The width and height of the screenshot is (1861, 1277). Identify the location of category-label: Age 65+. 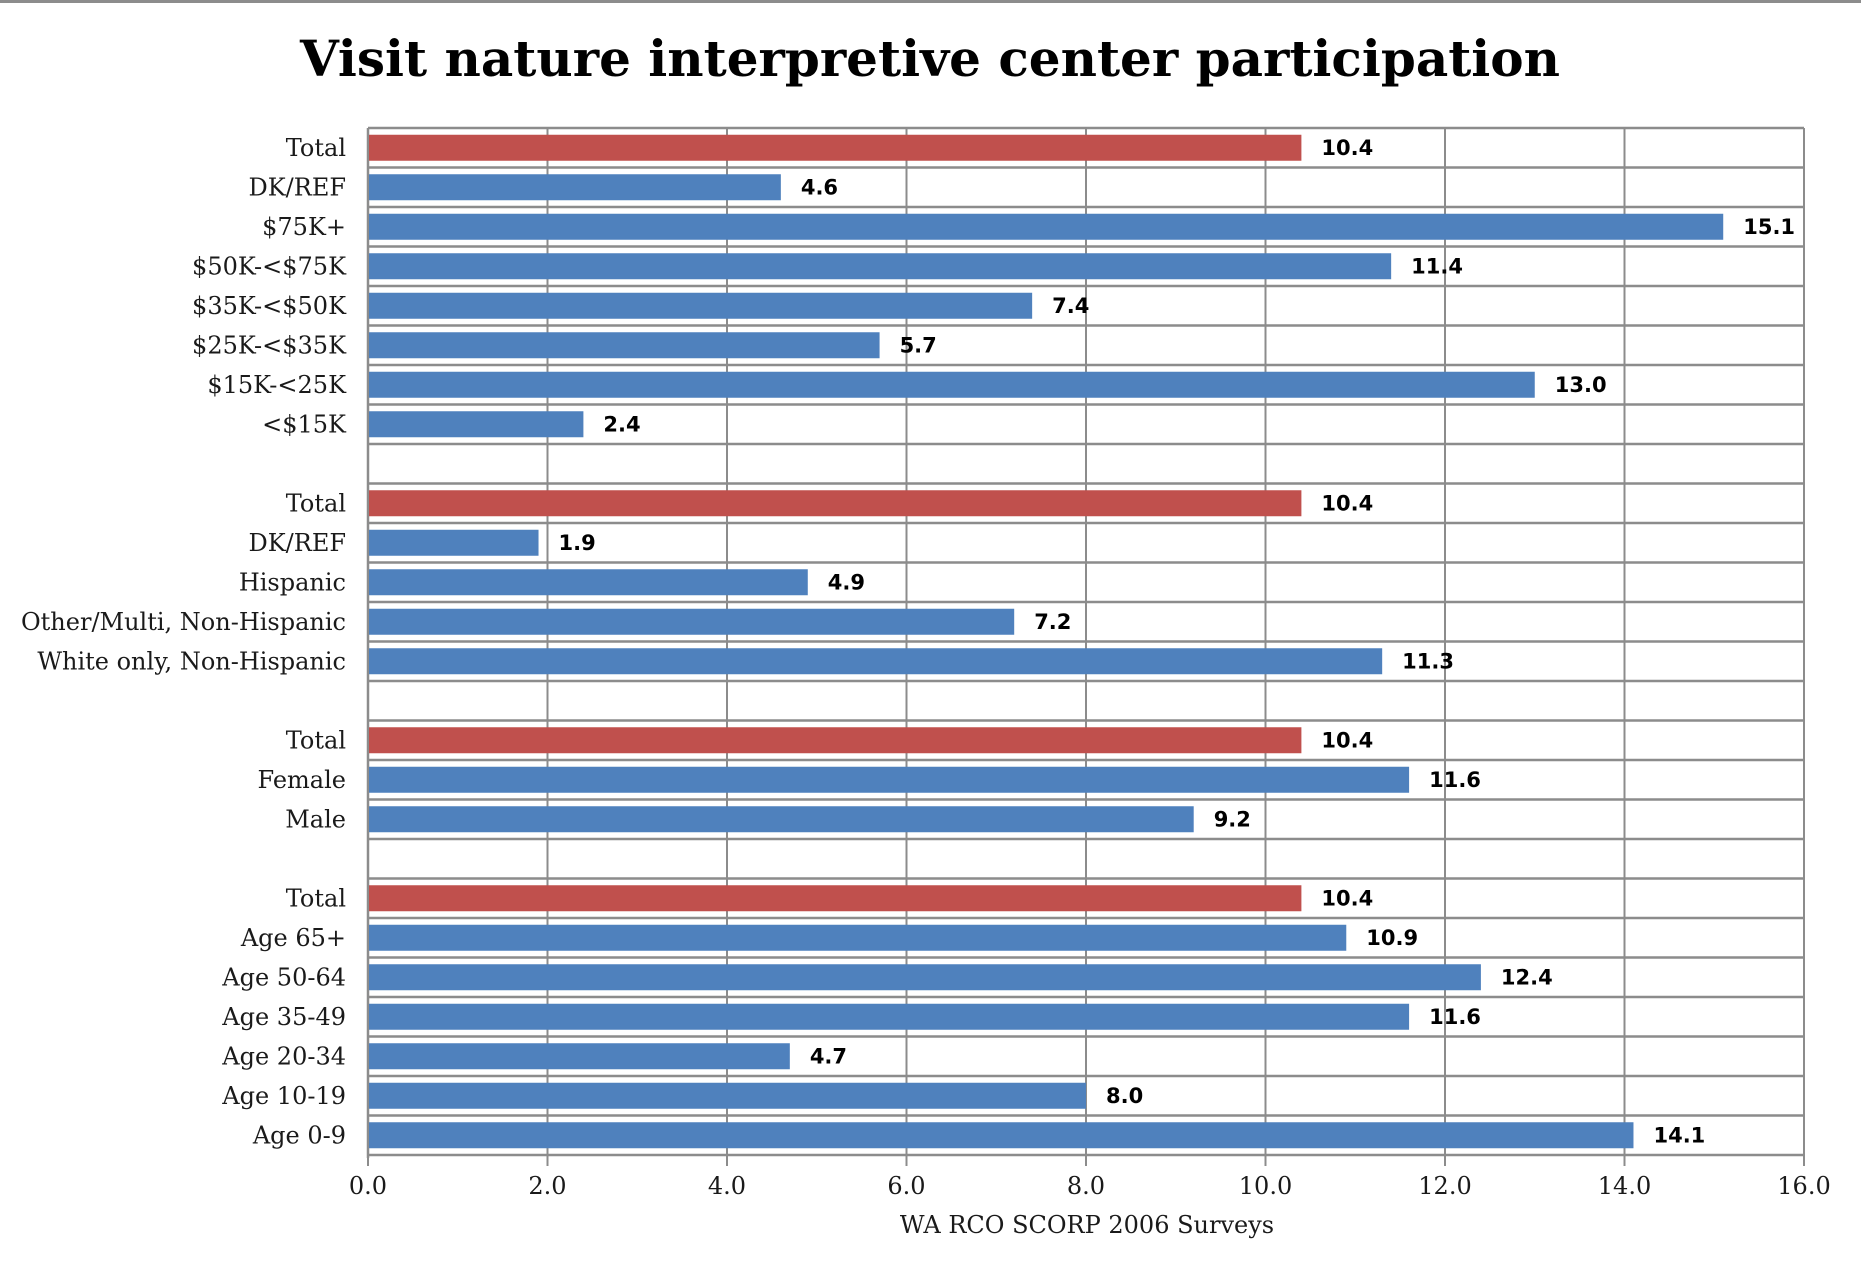
(293, 938).